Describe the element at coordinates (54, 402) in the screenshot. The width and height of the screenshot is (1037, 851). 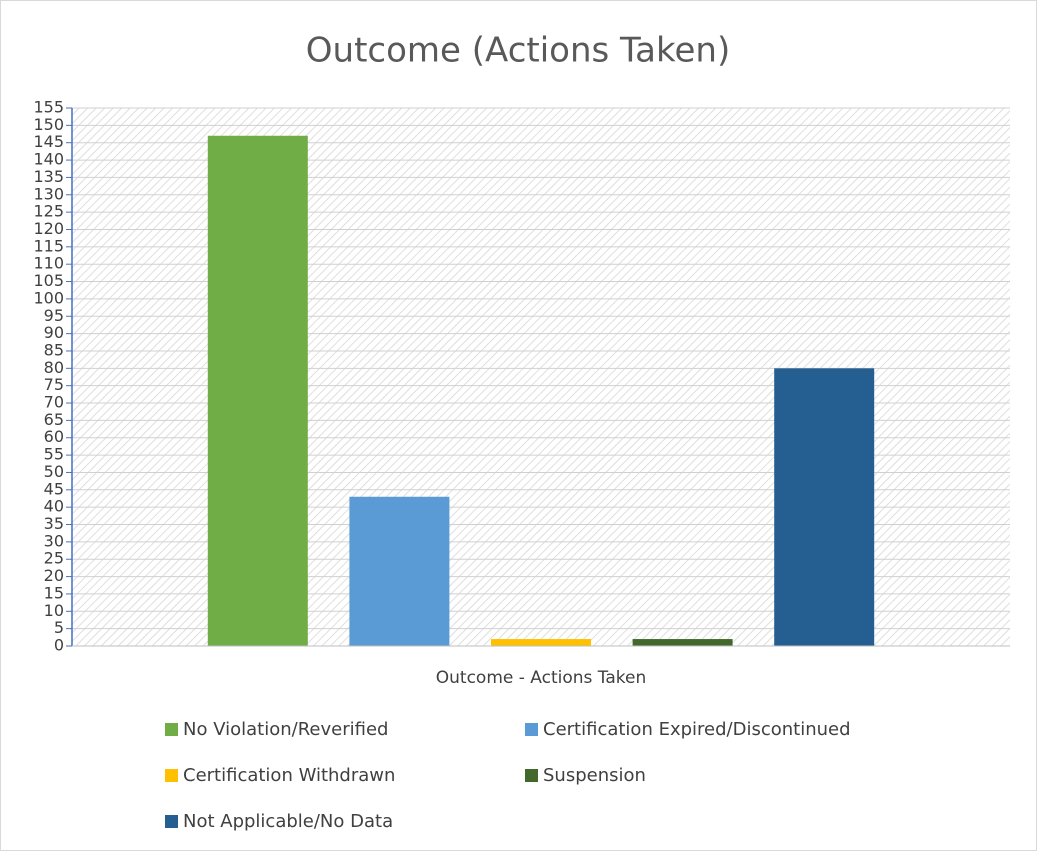
I see `y-tick-label: 70` at that location.